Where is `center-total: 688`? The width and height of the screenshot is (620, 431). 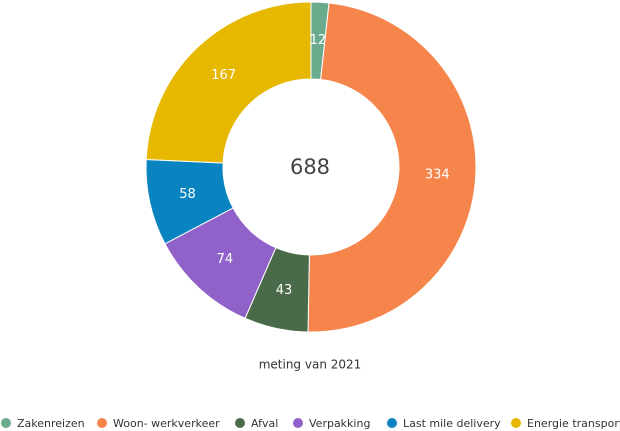 center-total: 688 is located at coordinates (310, 167).